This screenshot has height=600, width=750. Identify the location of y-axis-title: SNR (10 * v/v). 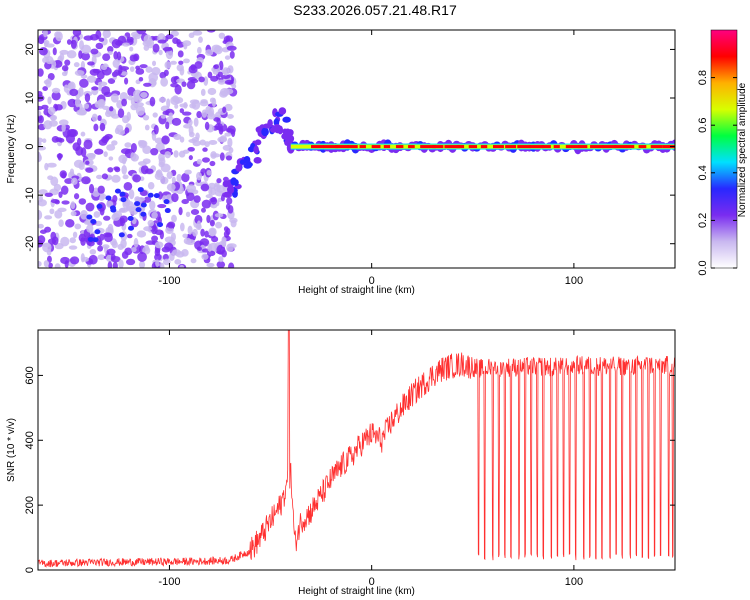
(11, 450).